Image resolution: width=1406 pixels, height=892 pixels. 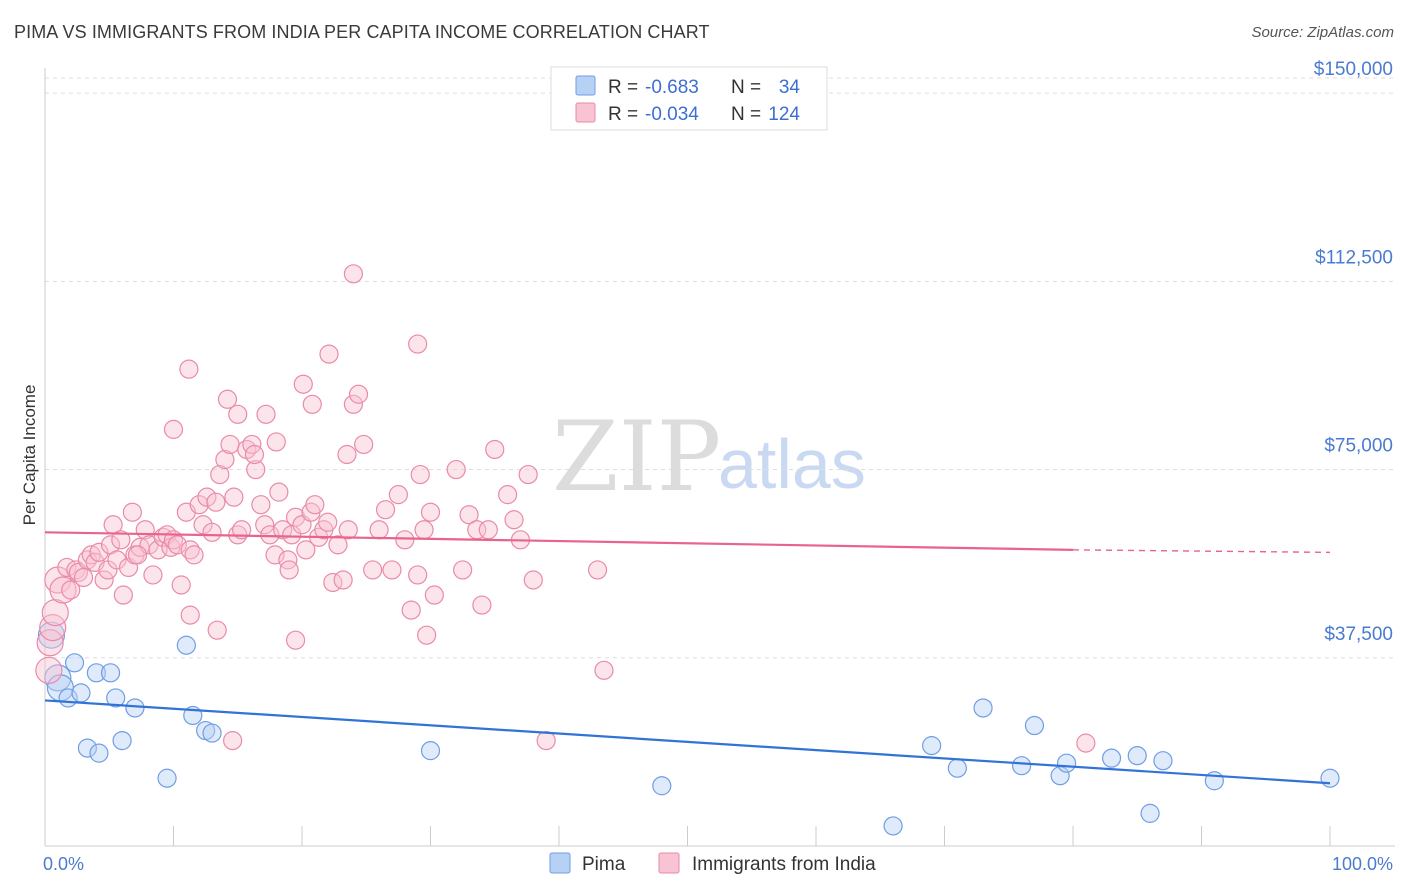 What do you see at coordinates (604, 864) in the screenshot?
I see `bottom-legend-label-pima: Pima` at bounding box center [604, 864].